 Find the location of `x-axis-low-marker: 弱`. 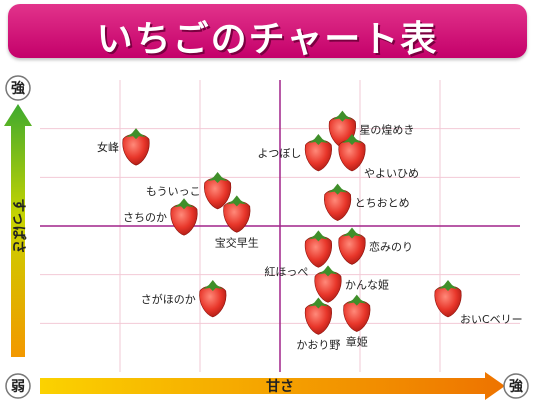

x-axis-low-marker: 弱 is located at coordinates (18, 386).